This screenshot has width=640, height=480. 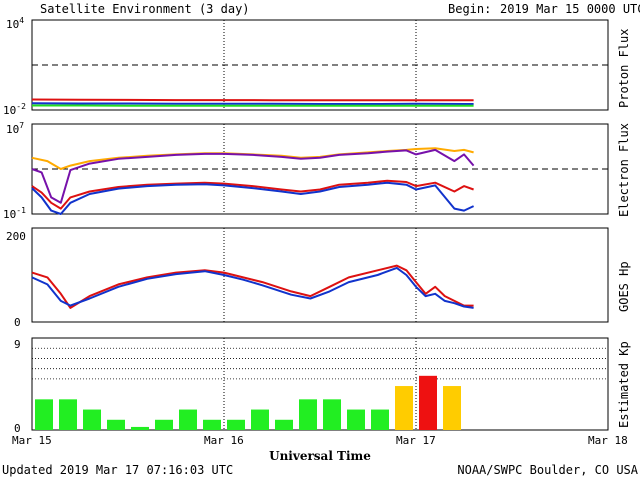 I want to click on xtick-mar17: Mar 17, so click(x=416, y=440).